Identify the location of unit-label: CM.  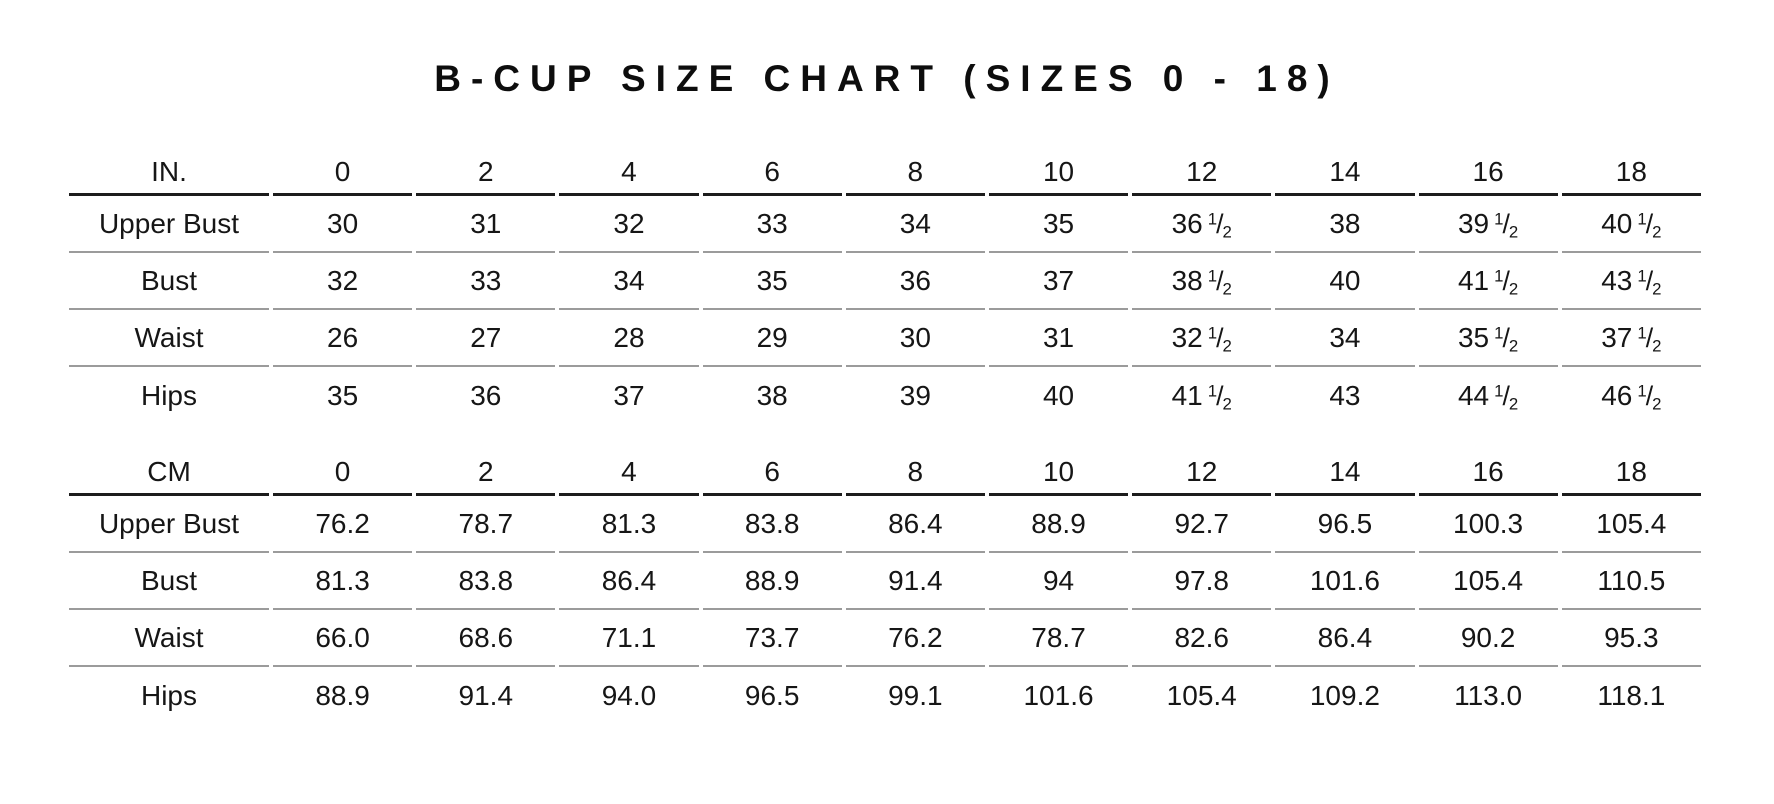
(169, 473).